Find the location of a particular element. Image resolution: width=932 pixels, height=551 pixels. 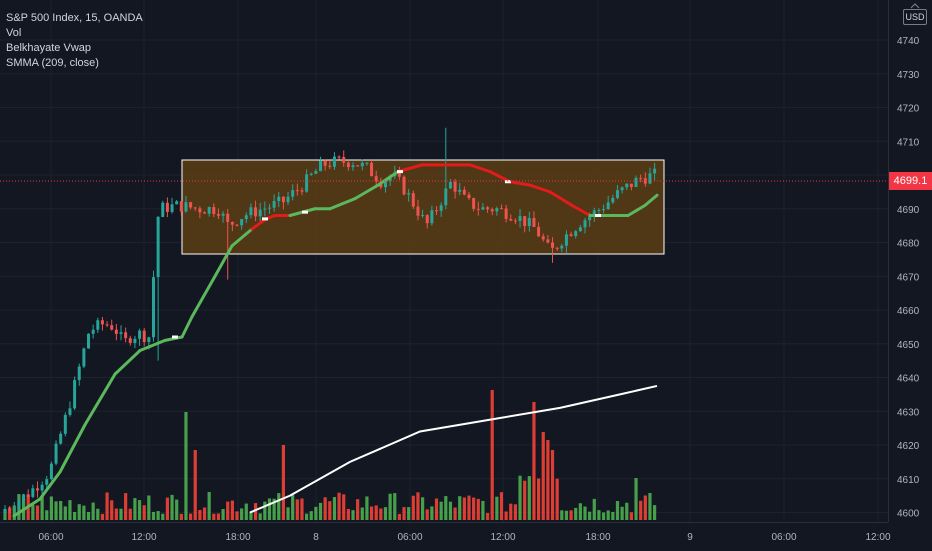

vwap-marker is located at coordinates (508, 182).